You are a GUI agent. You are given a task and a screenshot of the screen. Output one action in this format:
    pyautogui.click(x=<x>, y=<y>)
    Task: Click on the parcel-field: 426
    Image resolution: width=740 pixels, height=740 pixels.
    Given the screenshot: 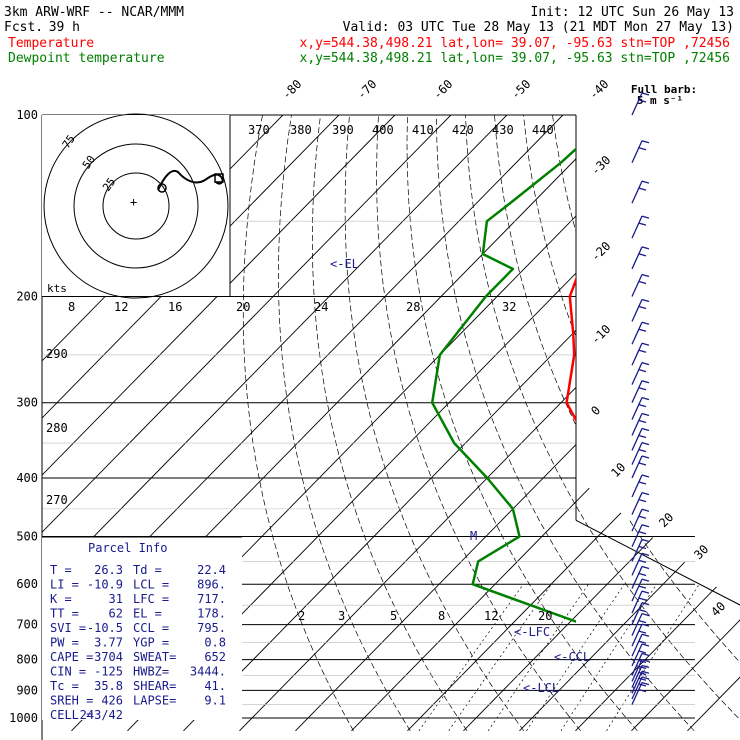 What is the action you would take?
    pyautogui.click(x=112, y=701)
    